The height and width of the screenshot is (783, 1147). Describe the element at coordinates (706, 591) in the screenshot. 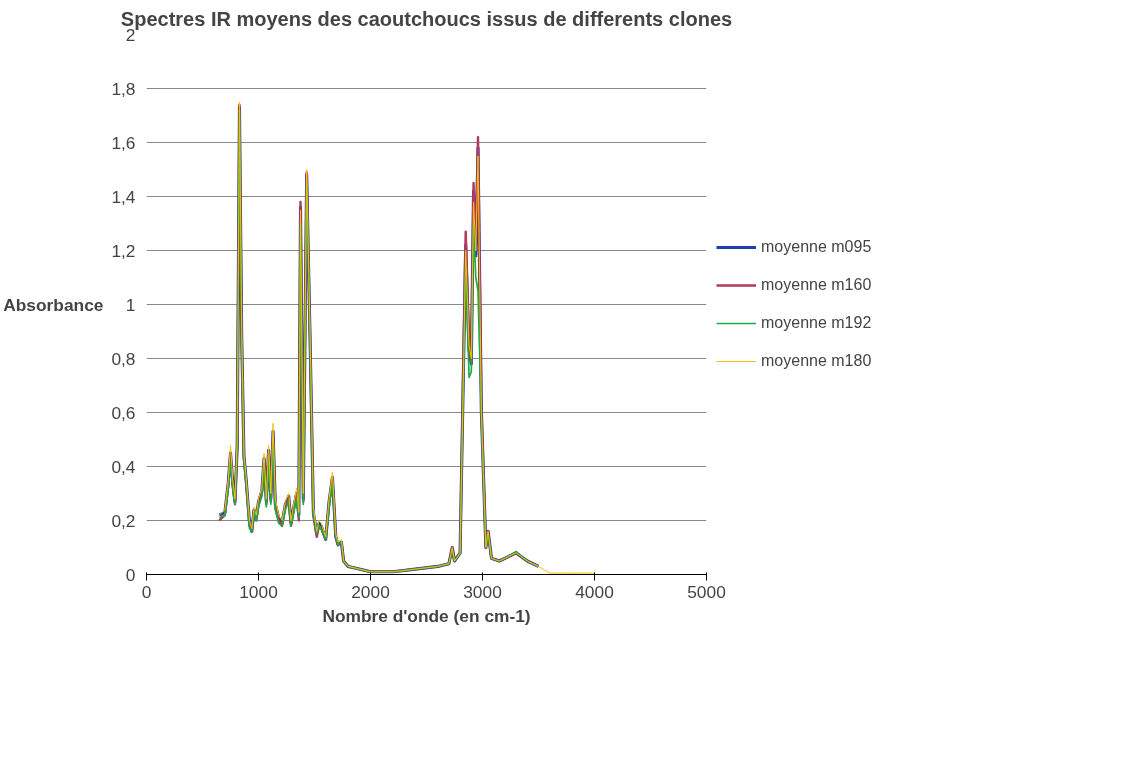

I see `x-tick-label: 5000` at that location.